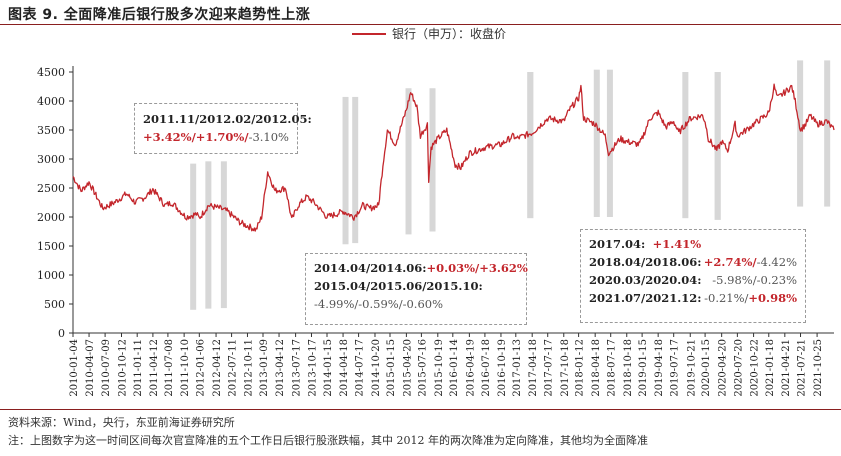  Describe the element at coordinates (726, 298) in the screenshot. I see `box3-row4-grey: -0.21%/` at that location.